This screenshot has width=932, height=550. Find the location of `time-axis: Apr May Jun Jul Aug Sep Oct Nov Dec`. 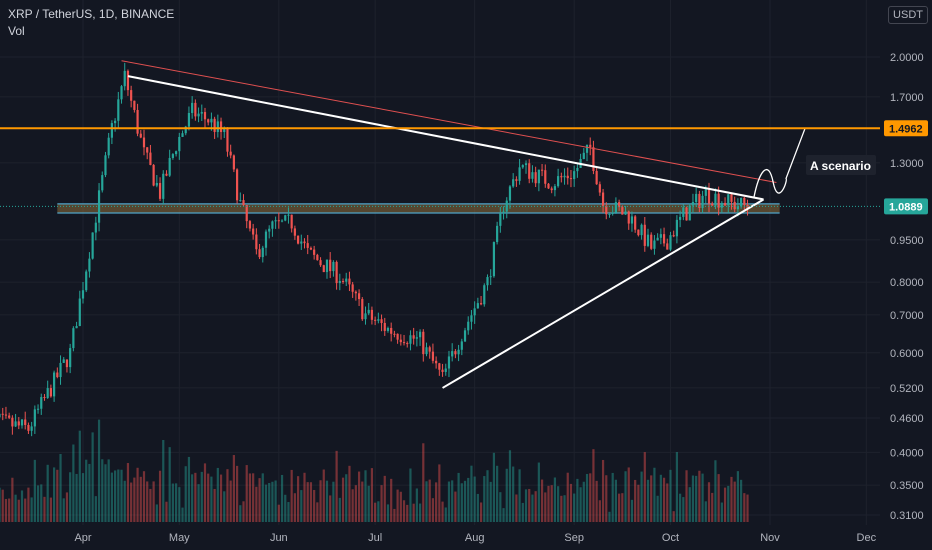

time-axis: Apr May Jun Jul Aug Sep Oct Nov Dec is located at coordinates (475, 538).